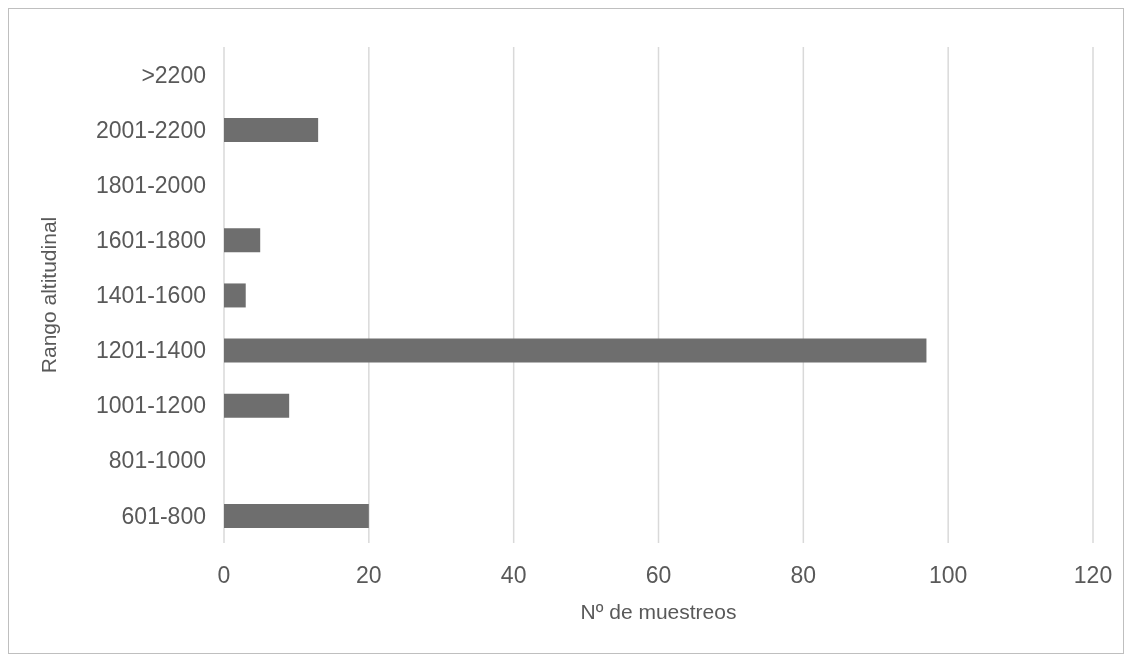  Describe the element at coordinates (151, 240) in the screenshot. I see `y-tick-label: 1601-1800` at that location.